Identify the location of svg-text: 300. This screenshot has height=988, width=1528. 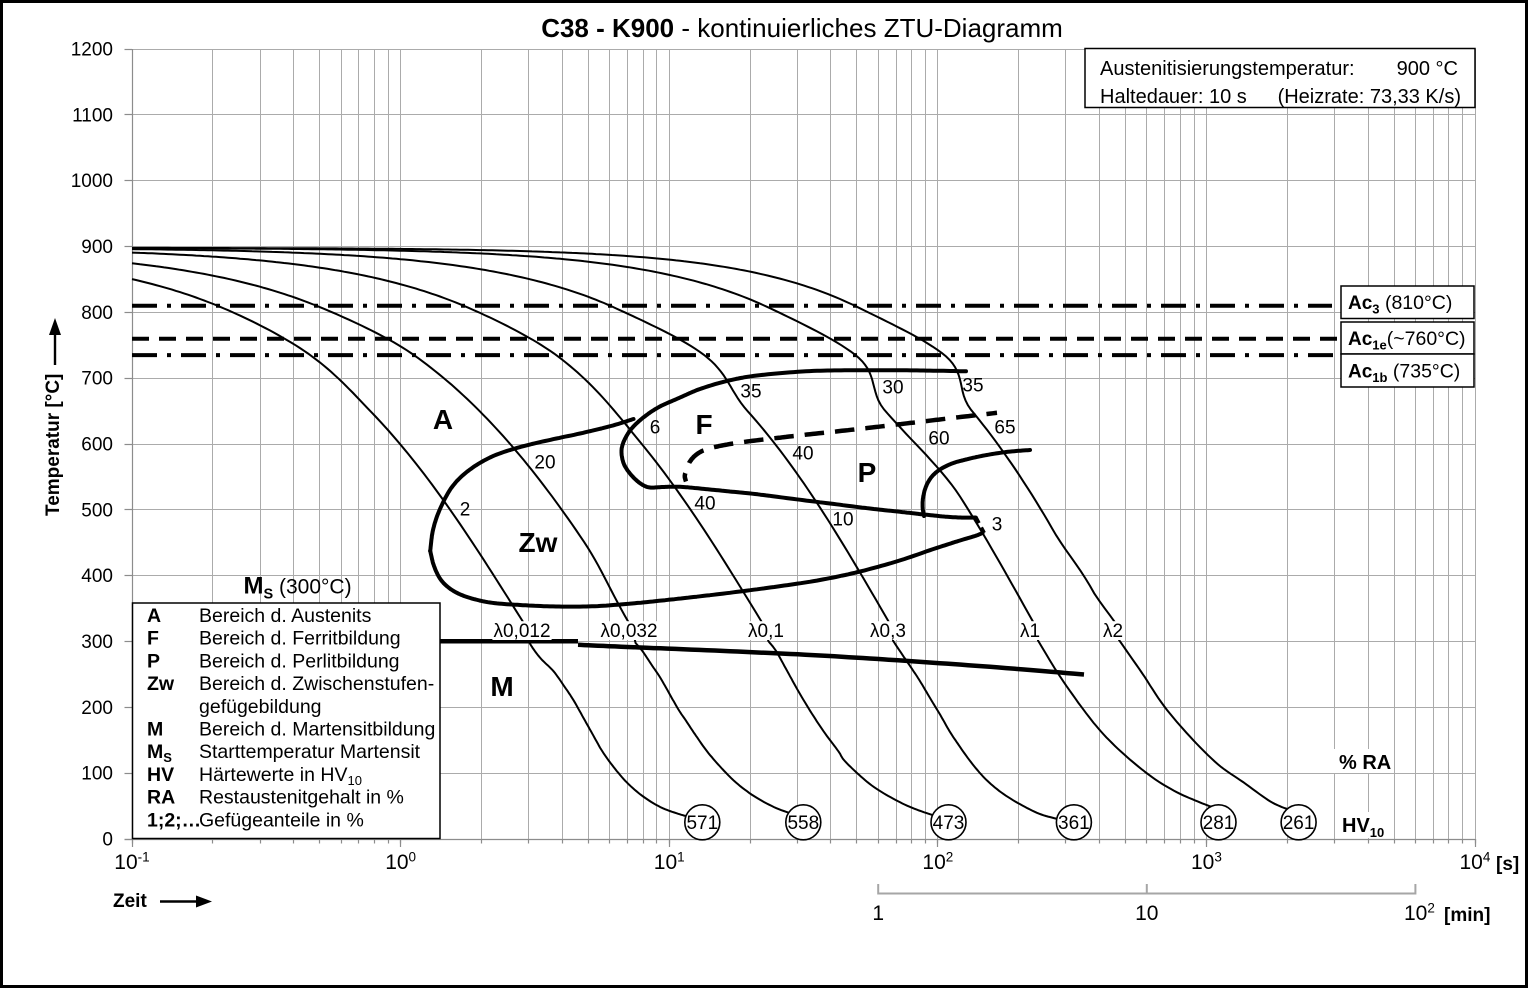
(97, 642).